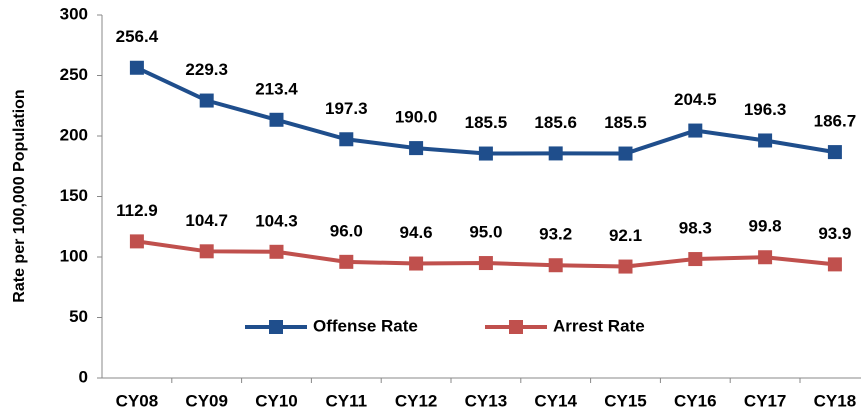 The height and width of the screenshot is (418, 862). Describe the element at coordinates (835, 400) in the screenshot. I see `x-tick-label: CY18` at that location.